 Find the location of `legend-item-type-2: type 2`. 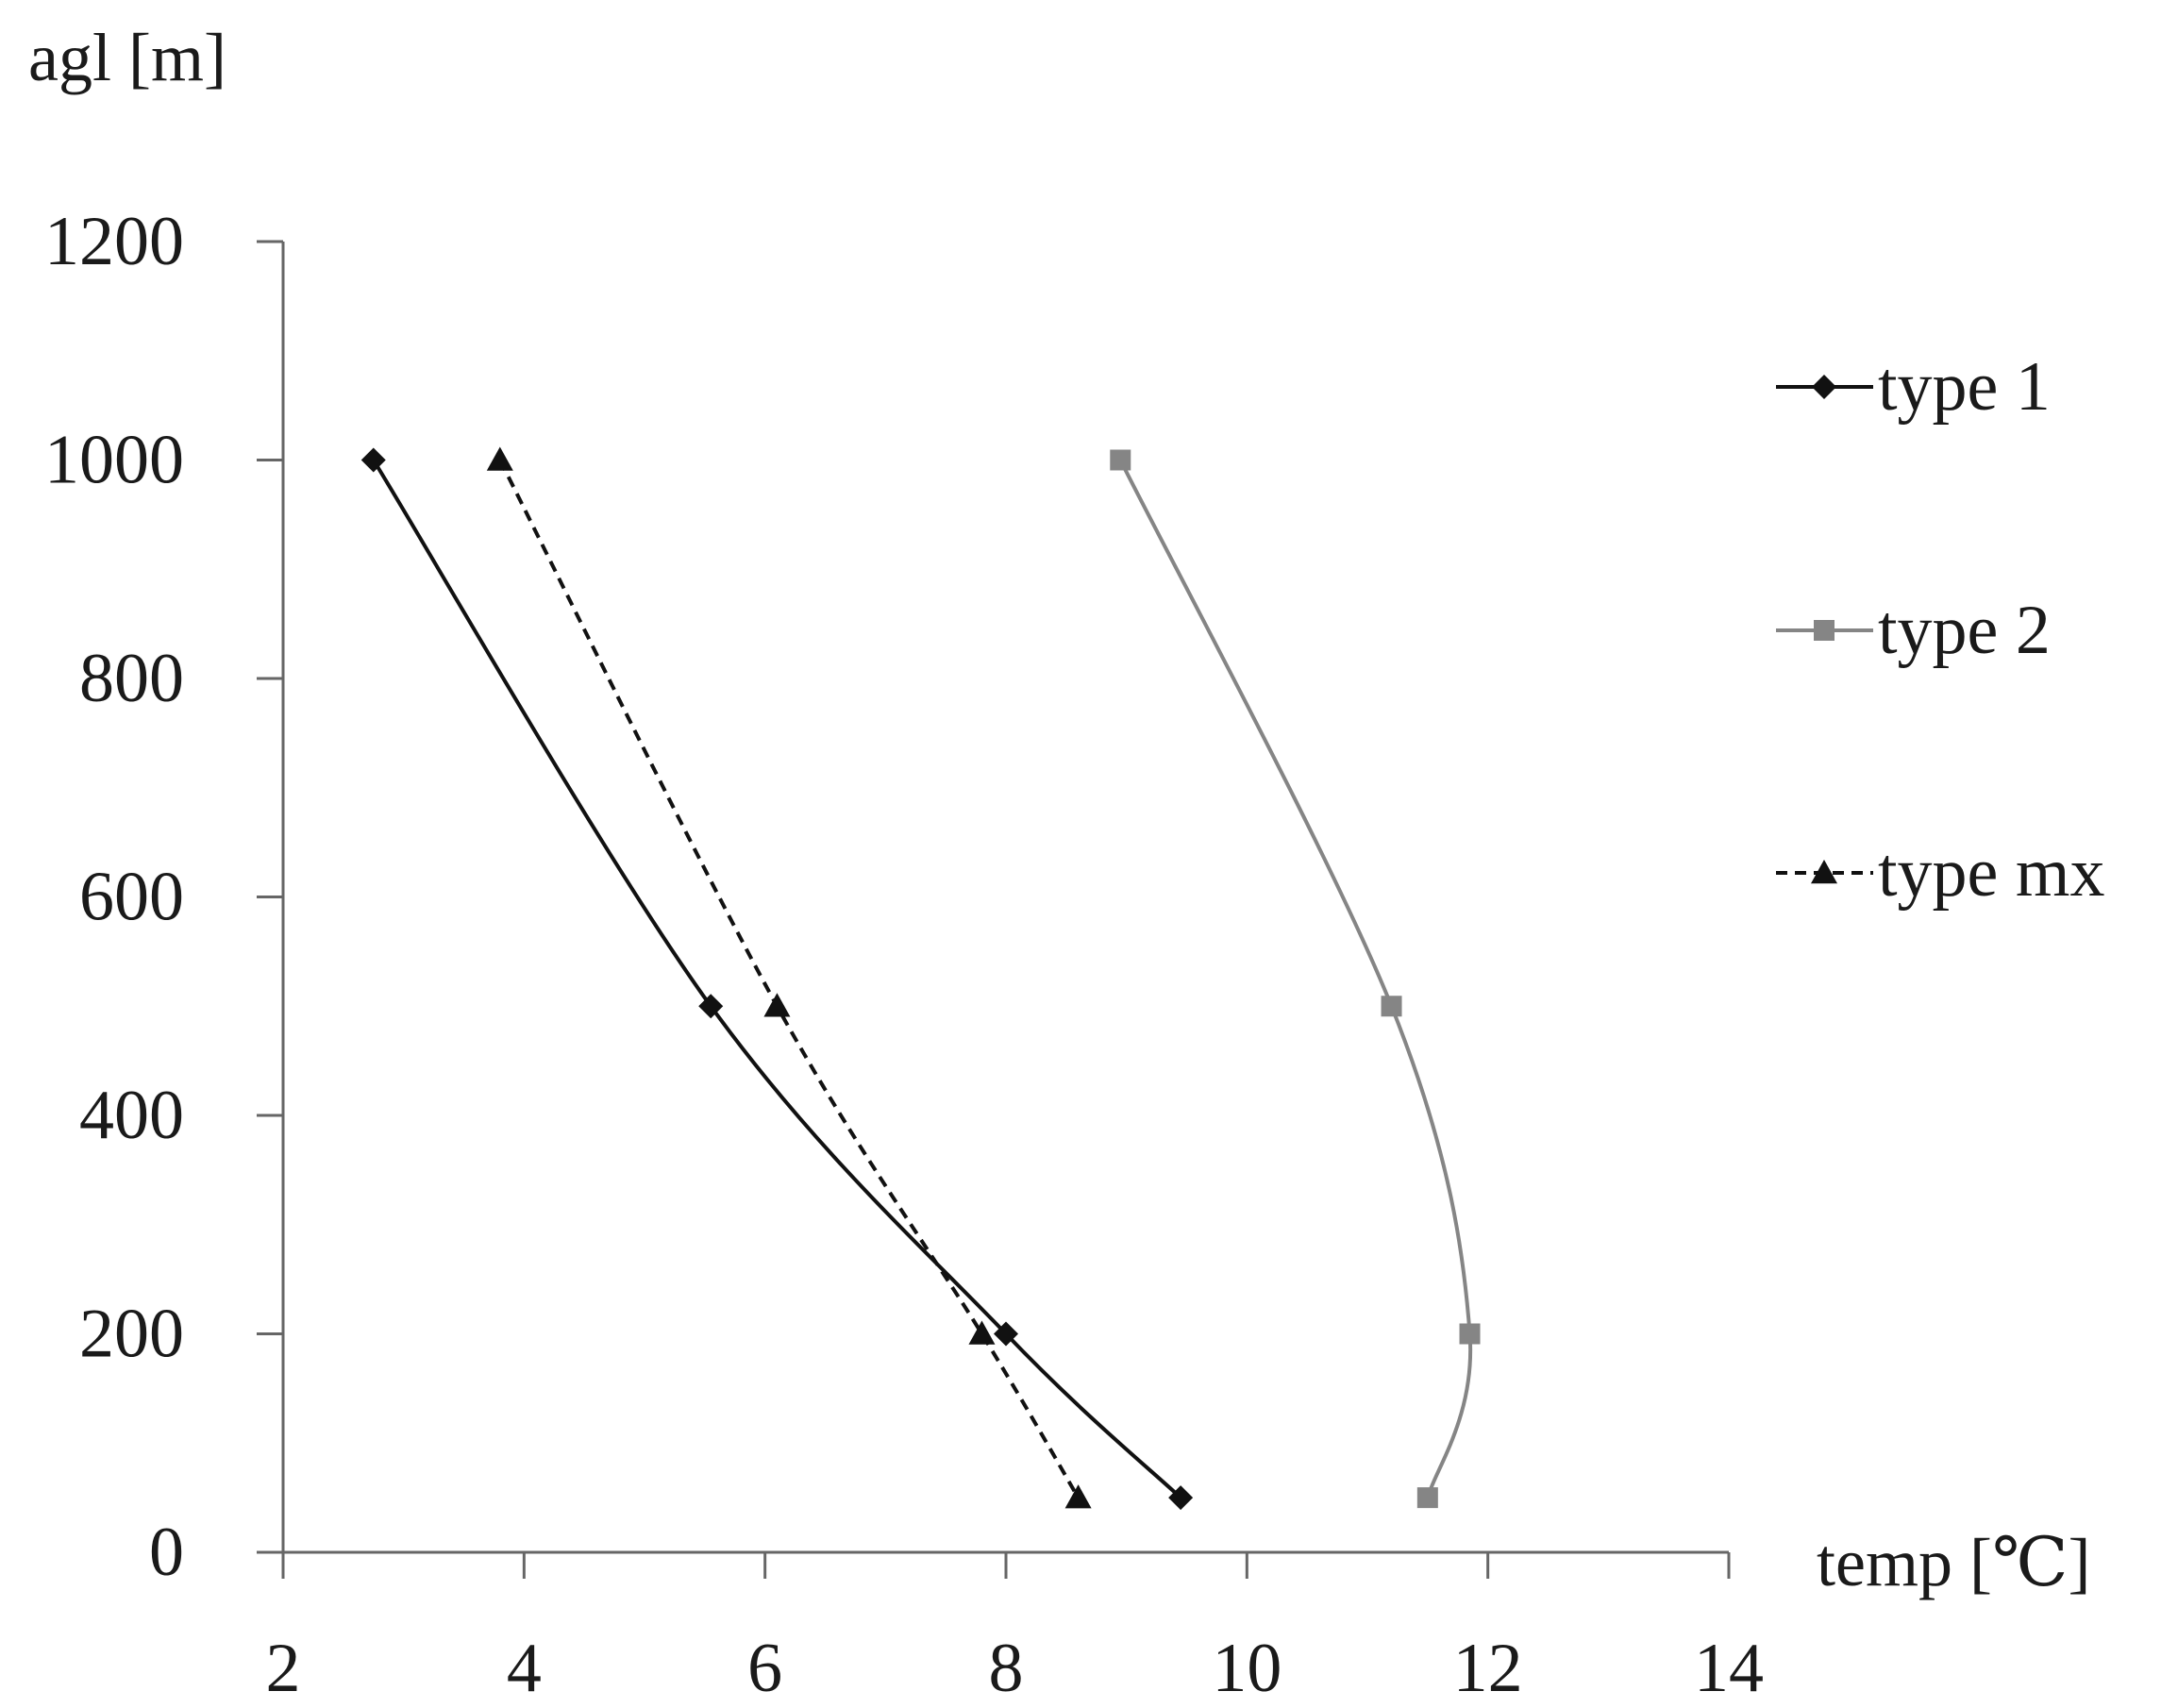

legend-item-type-2: type 2 is located at coordinates (1913, 630).